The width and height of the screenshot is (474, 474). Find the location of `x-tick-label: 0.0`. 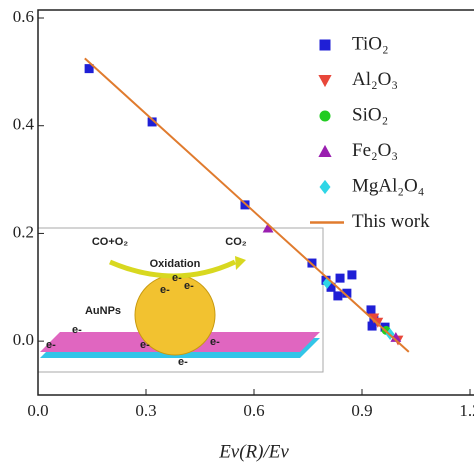

x-tick-label: 0.0 is located at coordinates (37, 410).